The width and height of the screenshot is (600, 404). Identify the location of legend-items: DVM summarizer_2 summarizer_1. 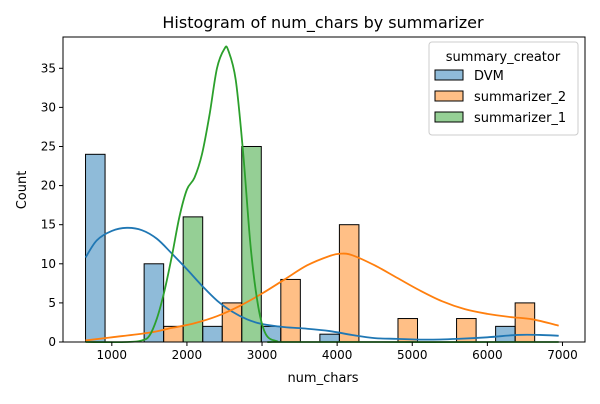
(500, 97).